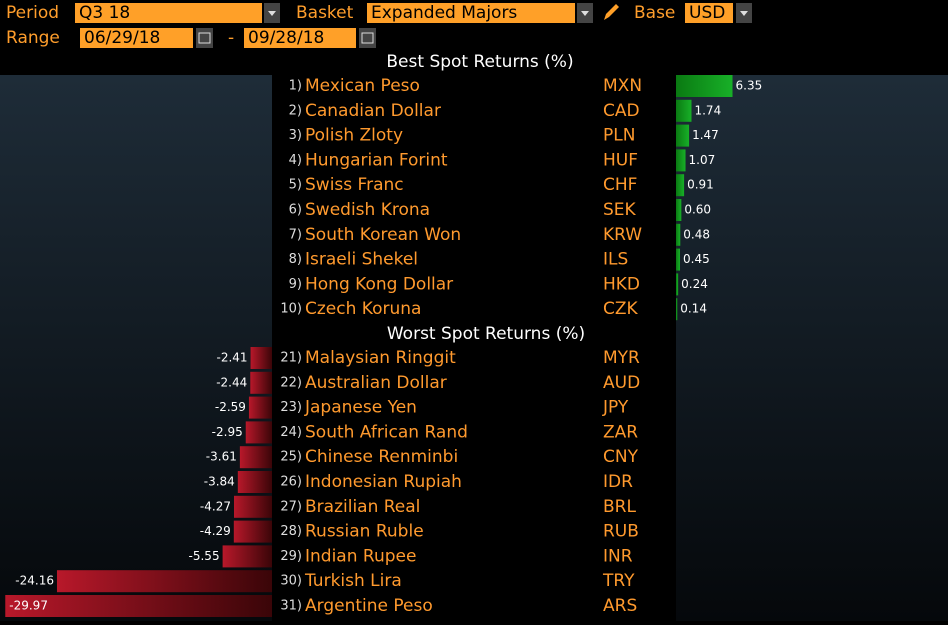 Image resolution: width=948 pixels, height=625 pixels. I want to click on currency-name: Chinese Renminbi, so click(381, 457).